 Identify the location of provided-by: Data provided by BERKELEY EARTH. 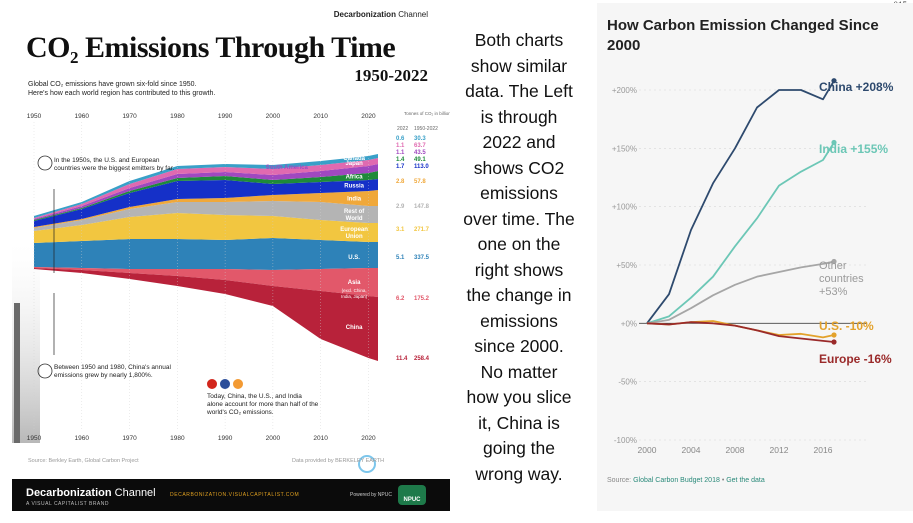
(338, 461).